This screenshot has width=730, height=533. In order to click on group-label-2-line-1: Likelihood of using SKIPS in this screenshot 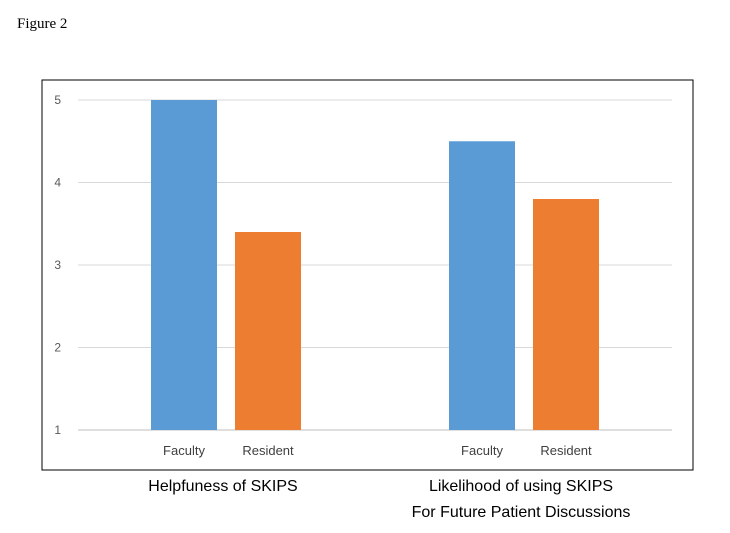, I will do `click(521, 486)`.